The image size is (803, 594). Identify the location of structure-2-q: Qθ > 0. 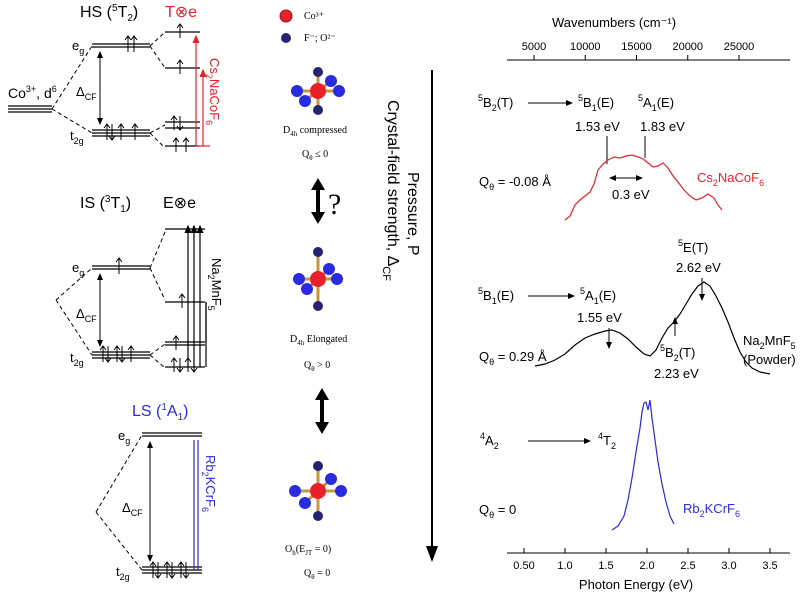
(317, 366).